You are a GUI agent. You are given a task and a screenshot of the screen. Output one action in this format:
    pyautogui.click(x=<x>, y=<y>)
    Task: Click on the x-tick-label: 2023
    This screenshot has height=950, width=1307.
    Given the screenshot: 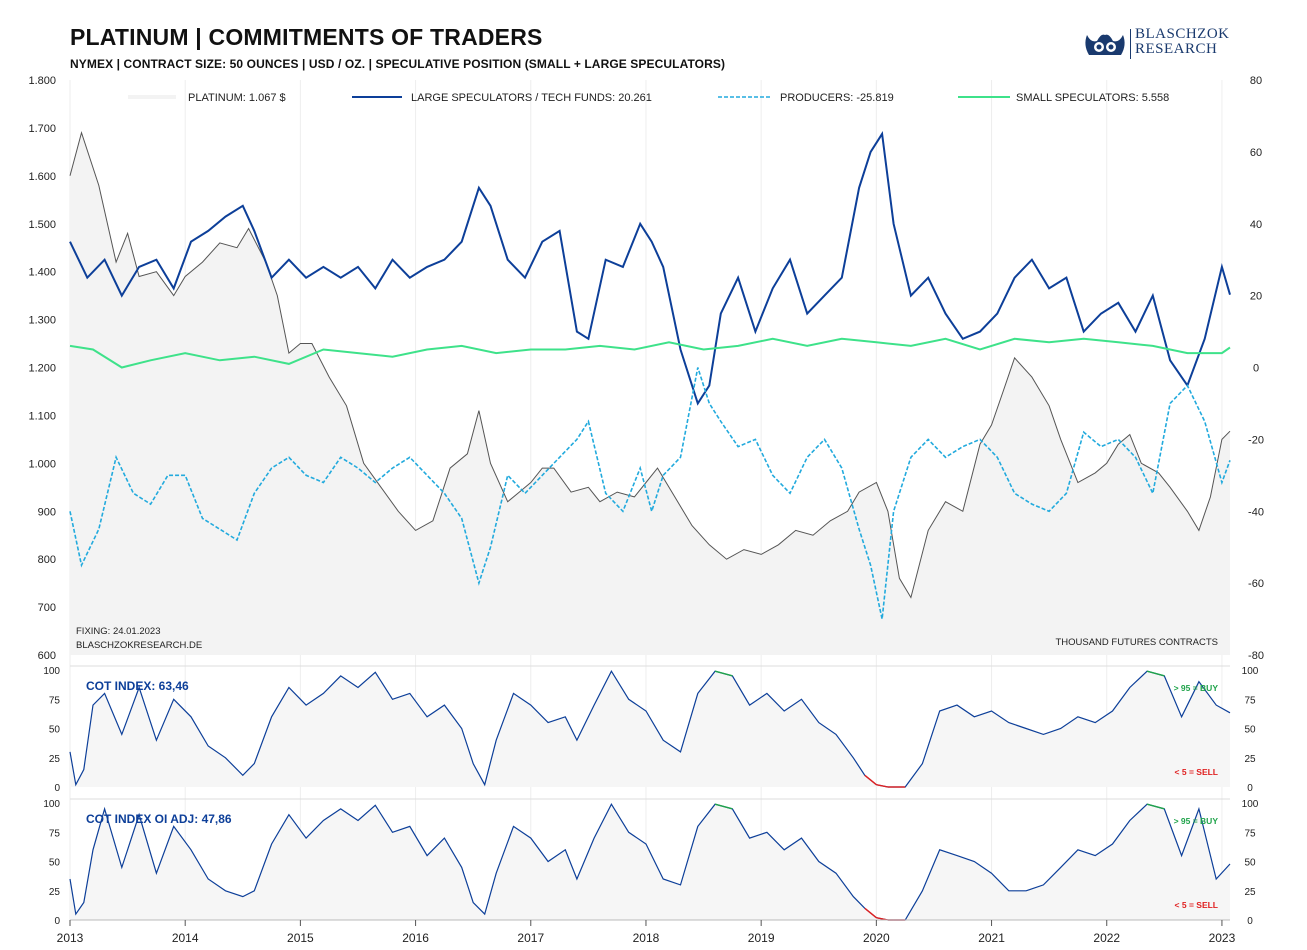 What is the action you would take?
    pyautogui.click(x=1222, y=938)
    